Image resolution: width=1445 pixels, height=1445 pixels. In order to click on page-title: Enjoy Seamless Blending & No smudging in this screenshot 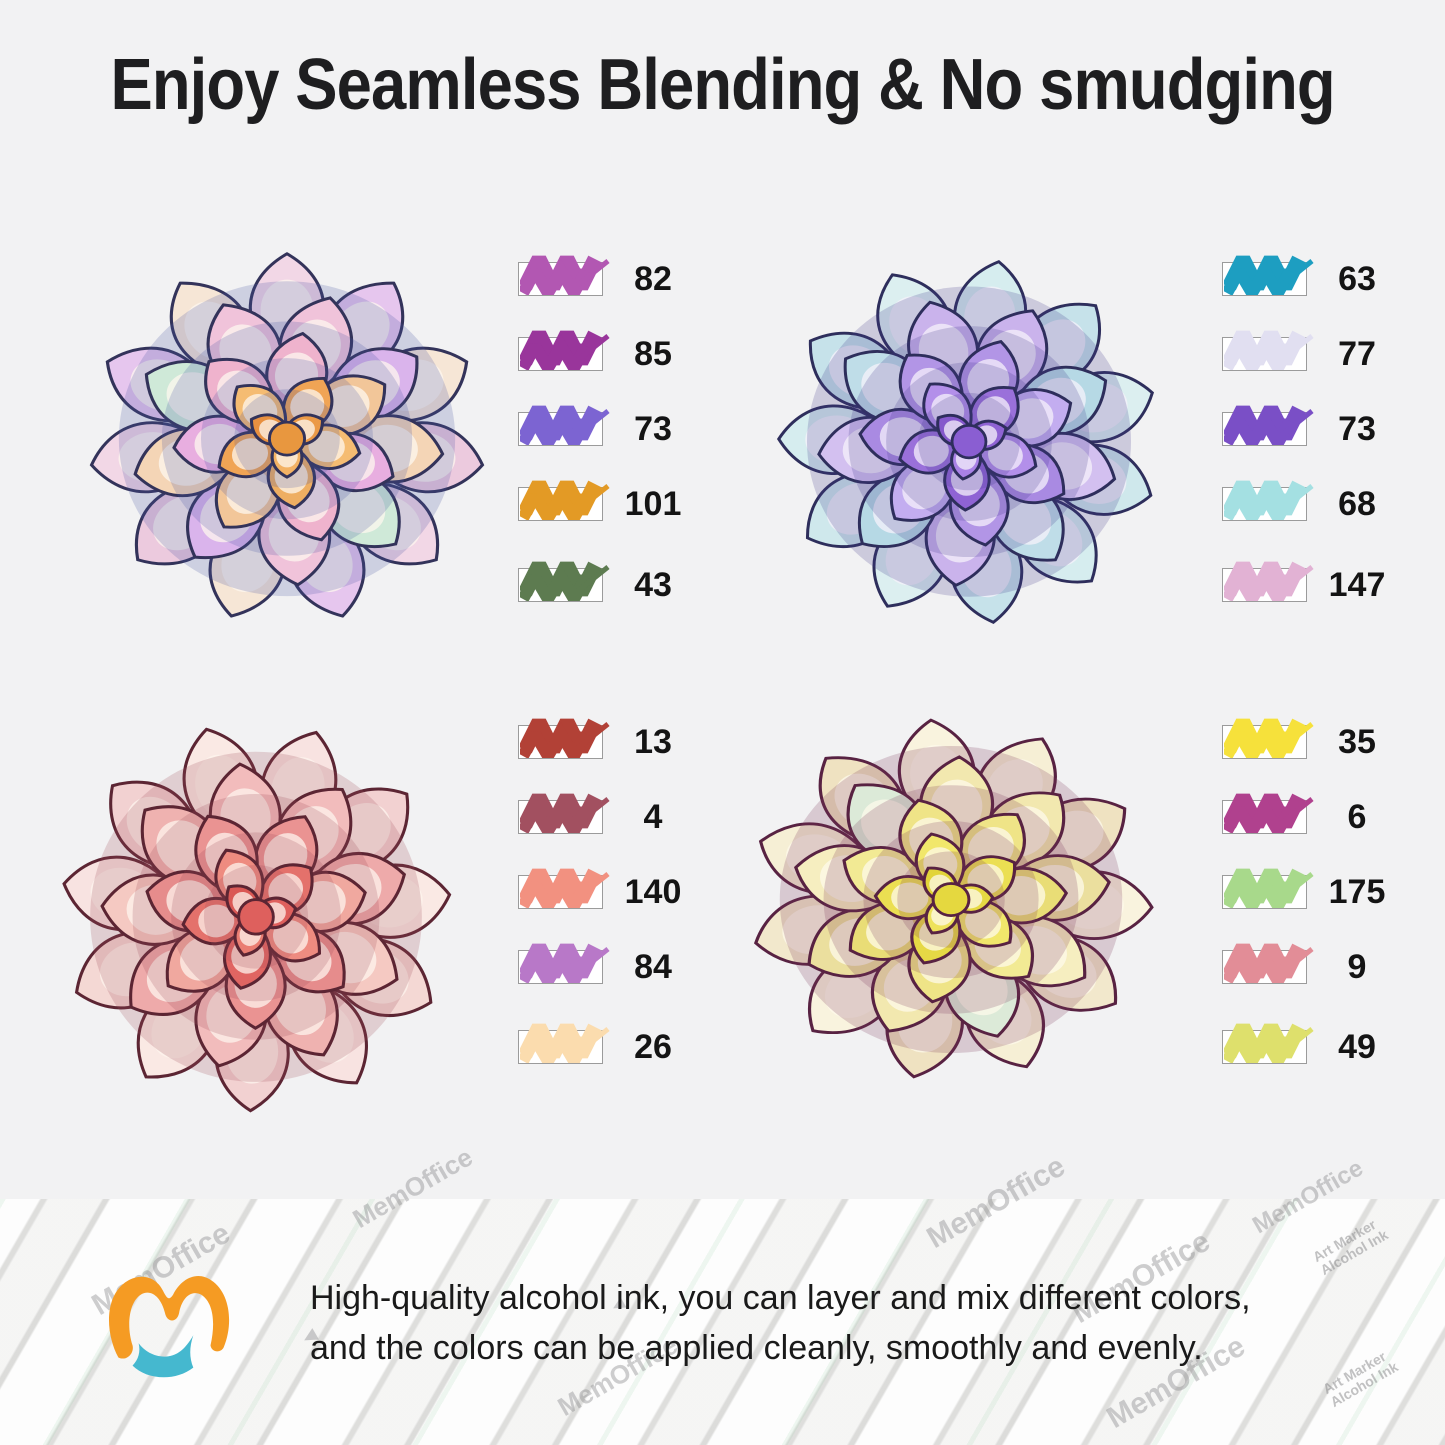, I will do `click(722, 85)`.